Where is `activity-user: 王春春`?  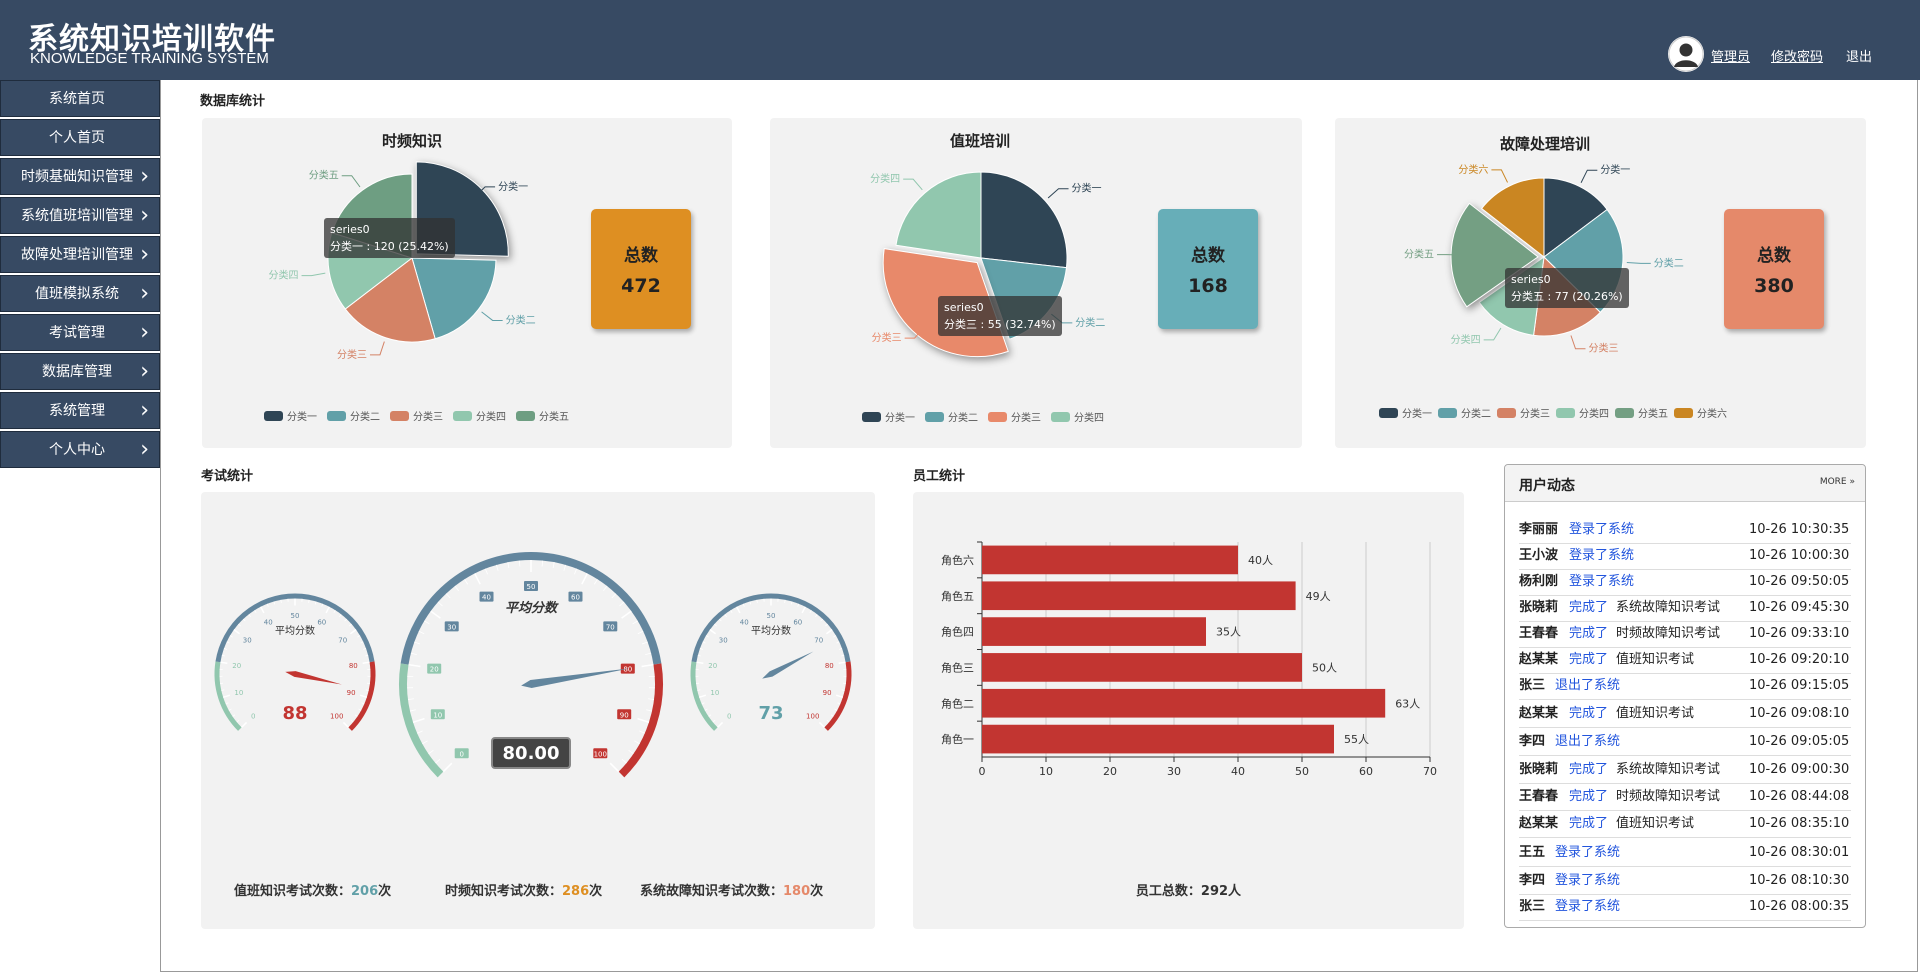
activity-user: 王春春 is located at coordinates (1539, 796).